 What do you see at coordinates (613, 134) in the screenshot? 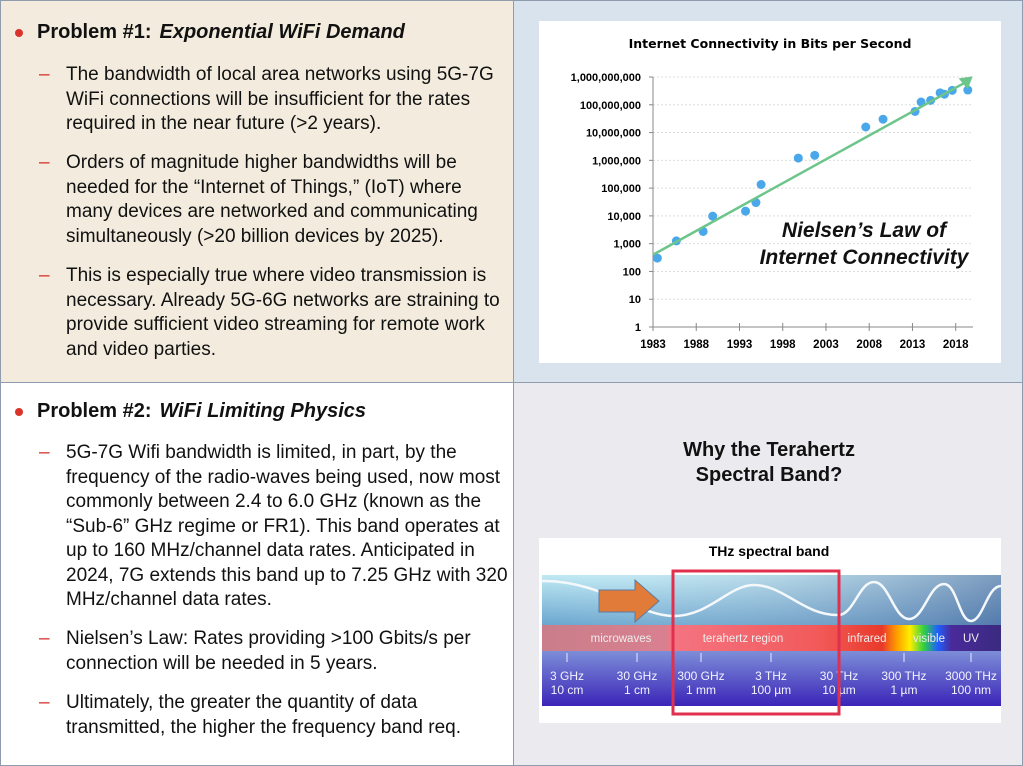
I see `y-tick-label: 10,000,000` at bounding box center [613, 134].